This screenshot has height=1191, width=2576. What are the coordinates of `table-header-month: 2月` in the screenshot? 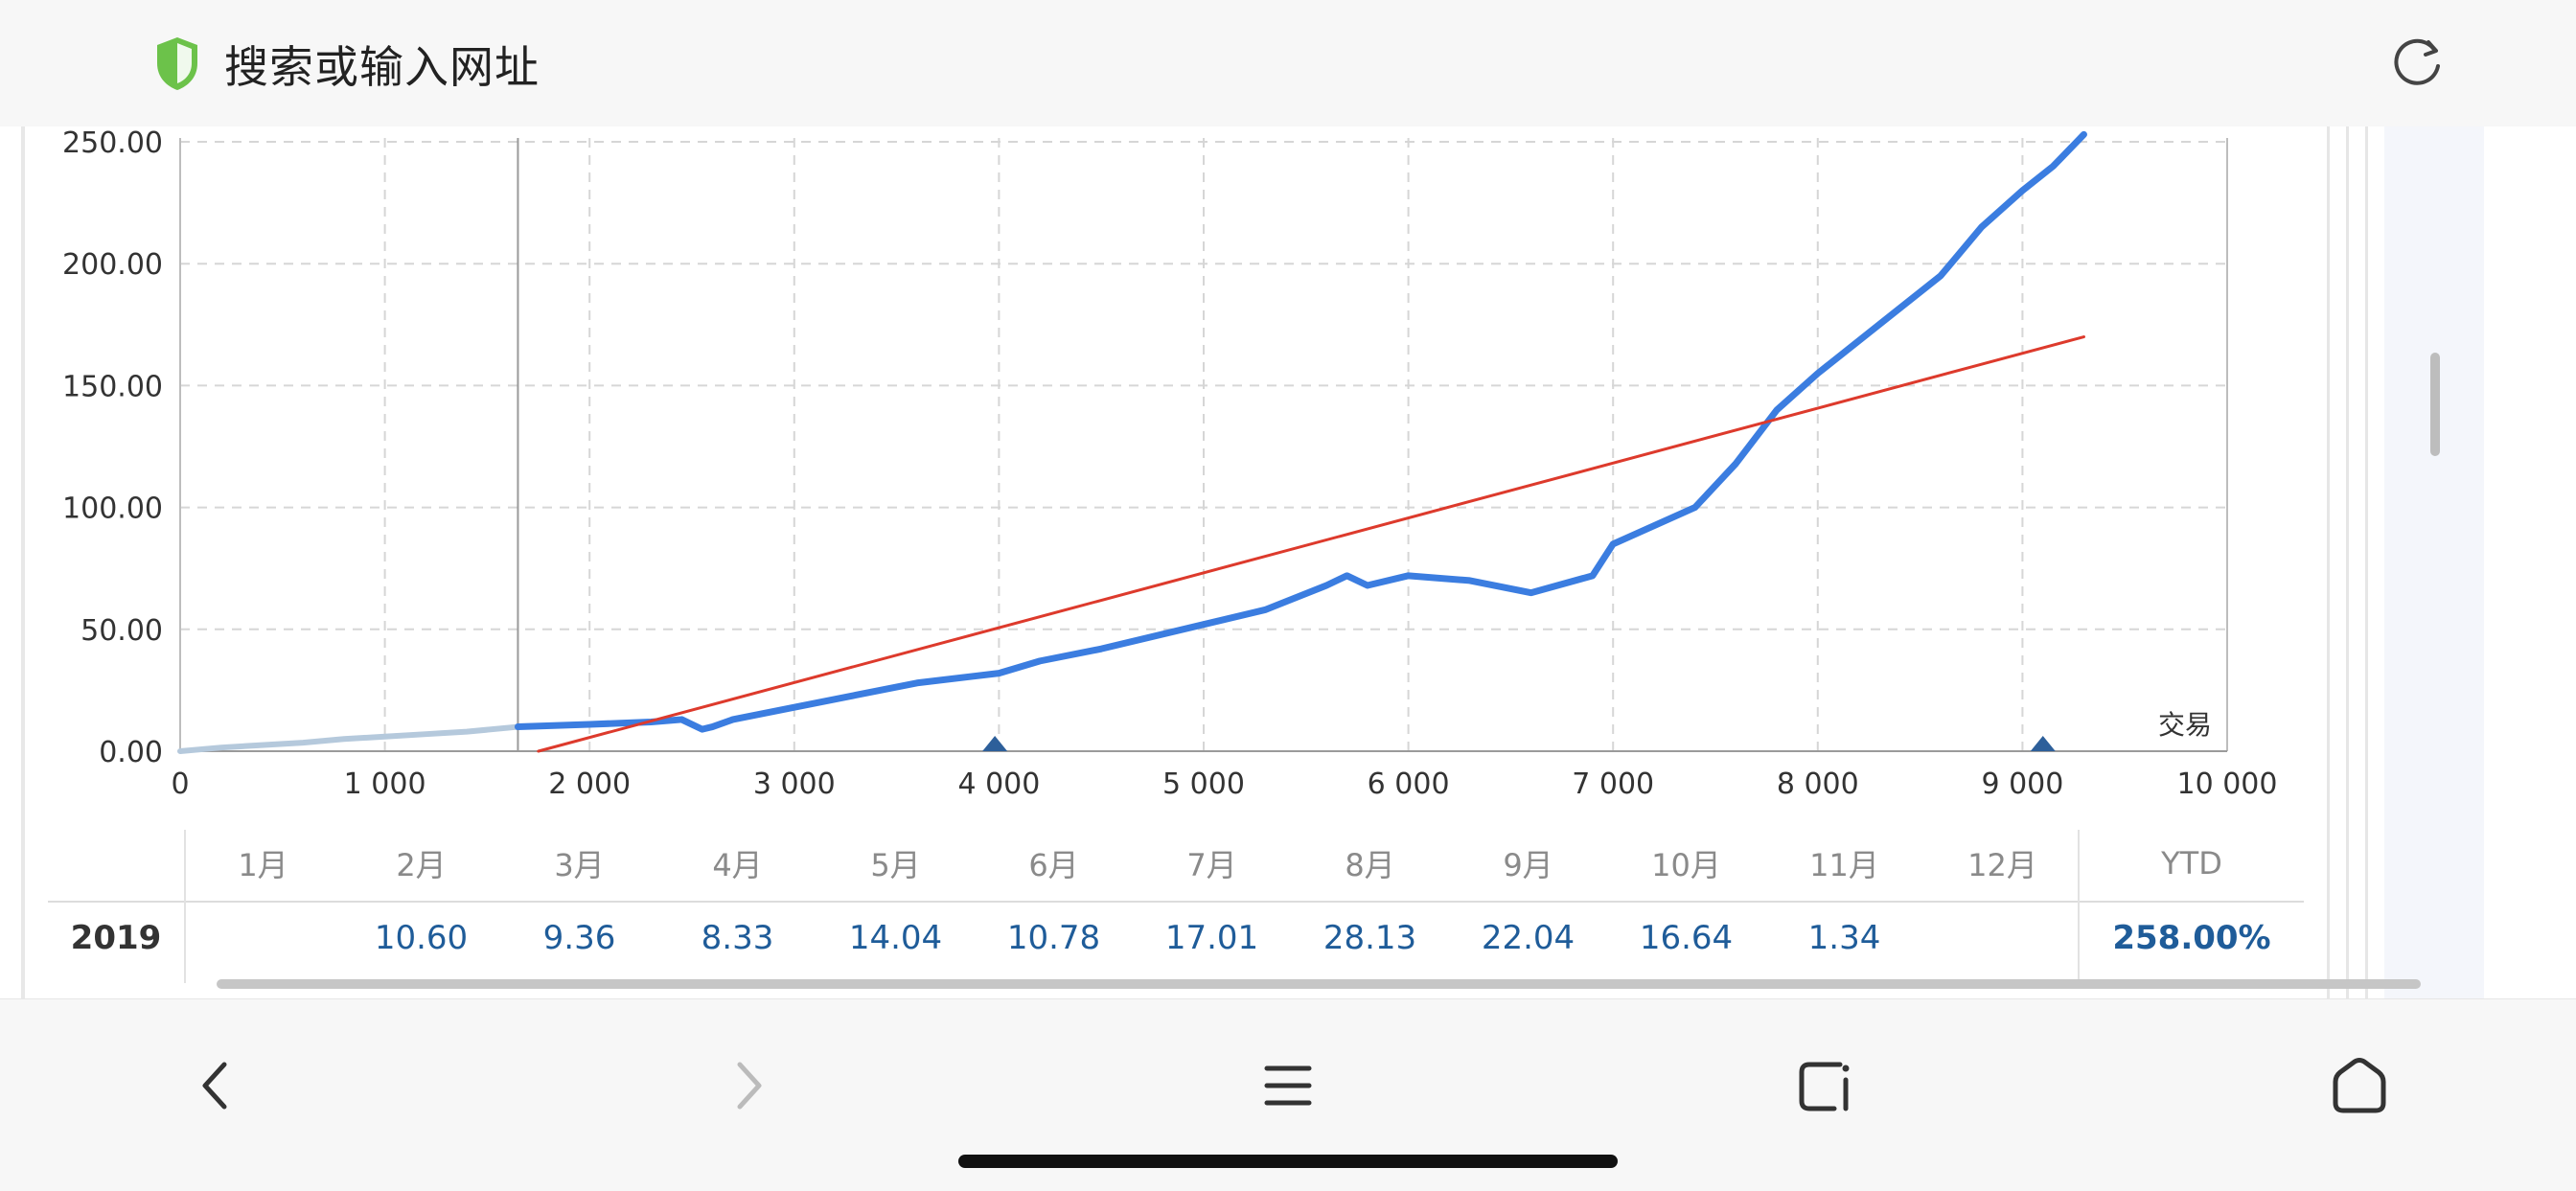 It's located at (421, 865).